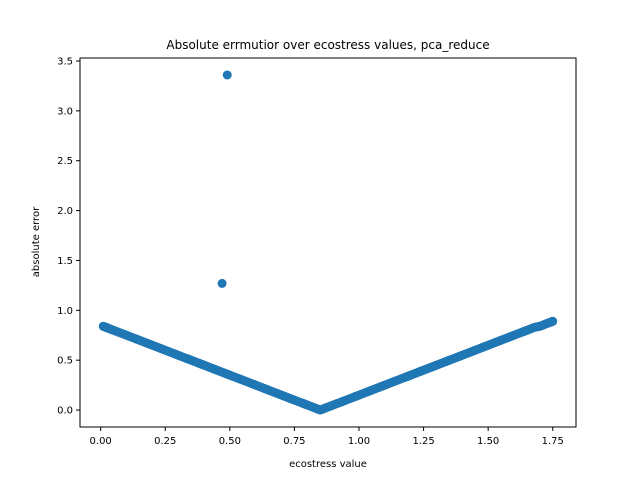 This screenshot has width=640, height=480. What do you see at coordinates (65, 61) in the screenshot?
I see `y-tick-label: 3.5` at bounding box center [65, 61].